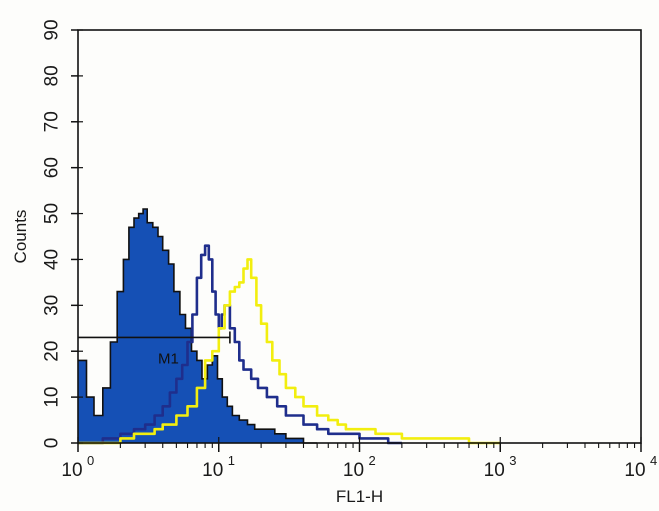 Image resolution: width=659 pixels, height=511 pixels. I want to click on x-axis-title: FL1-H, so click(359, 496).